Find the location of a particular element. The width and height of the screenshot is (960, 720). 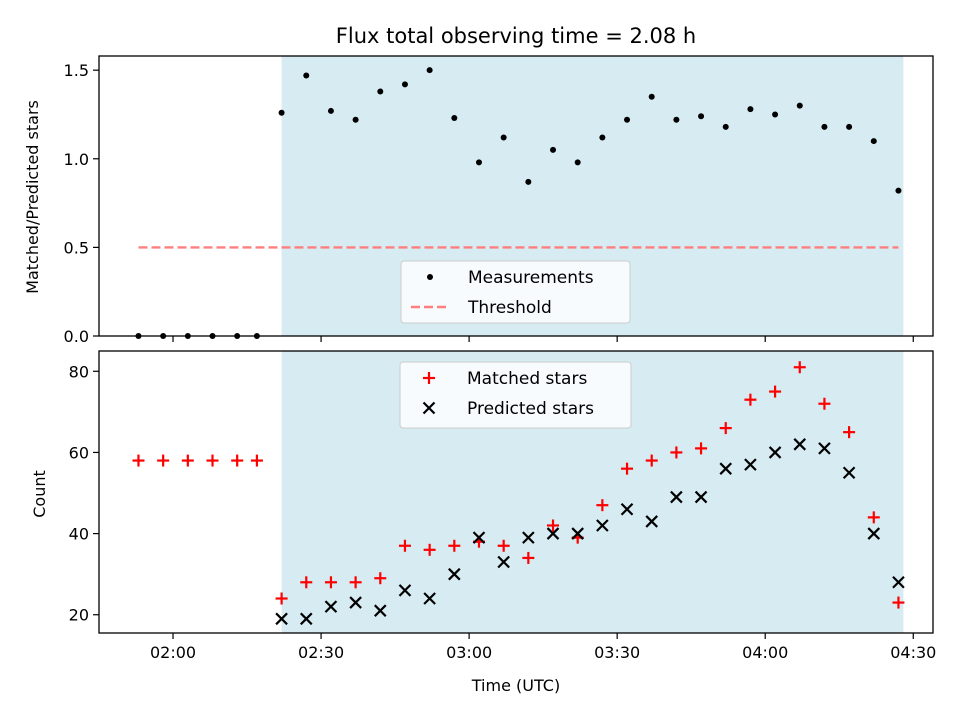

legend-label: Predicted stars is located at coordinates (530, 409).